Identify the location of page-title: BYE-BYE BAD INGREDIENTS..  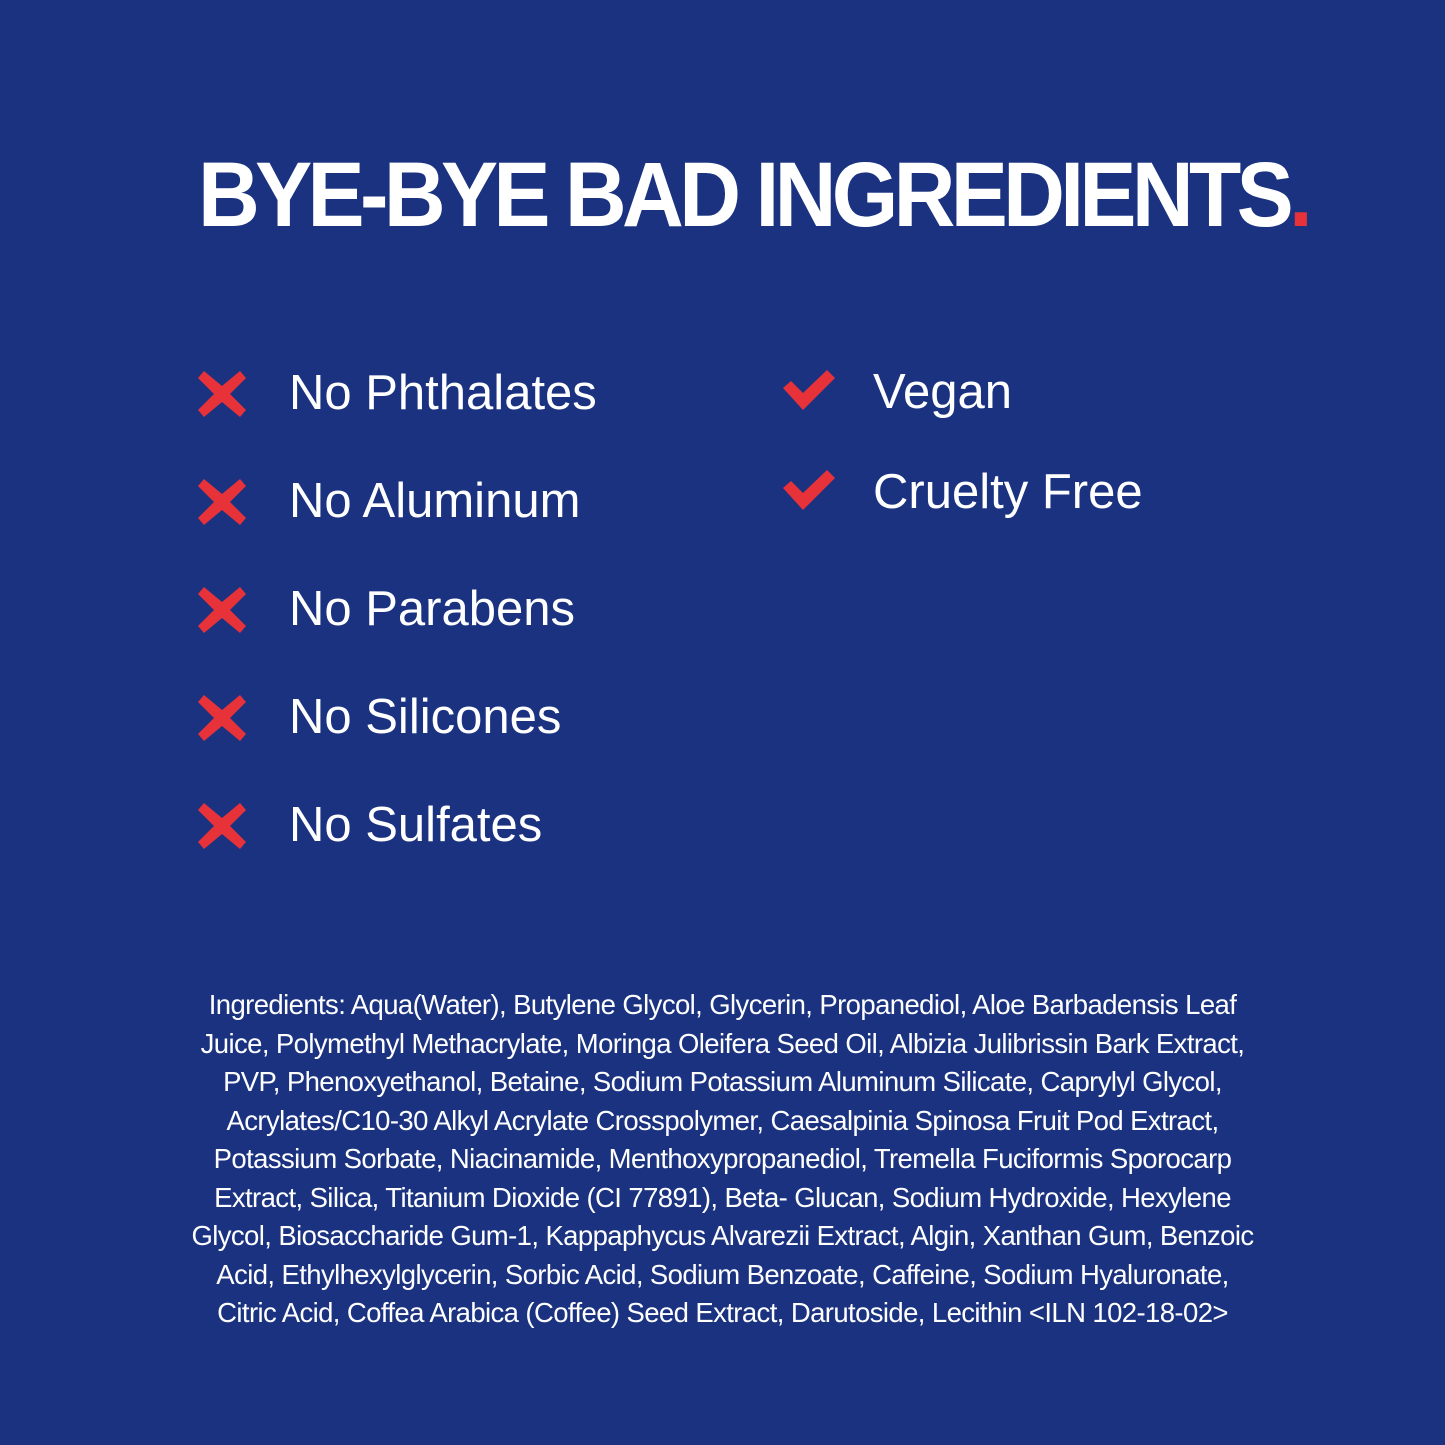
(755, 195).